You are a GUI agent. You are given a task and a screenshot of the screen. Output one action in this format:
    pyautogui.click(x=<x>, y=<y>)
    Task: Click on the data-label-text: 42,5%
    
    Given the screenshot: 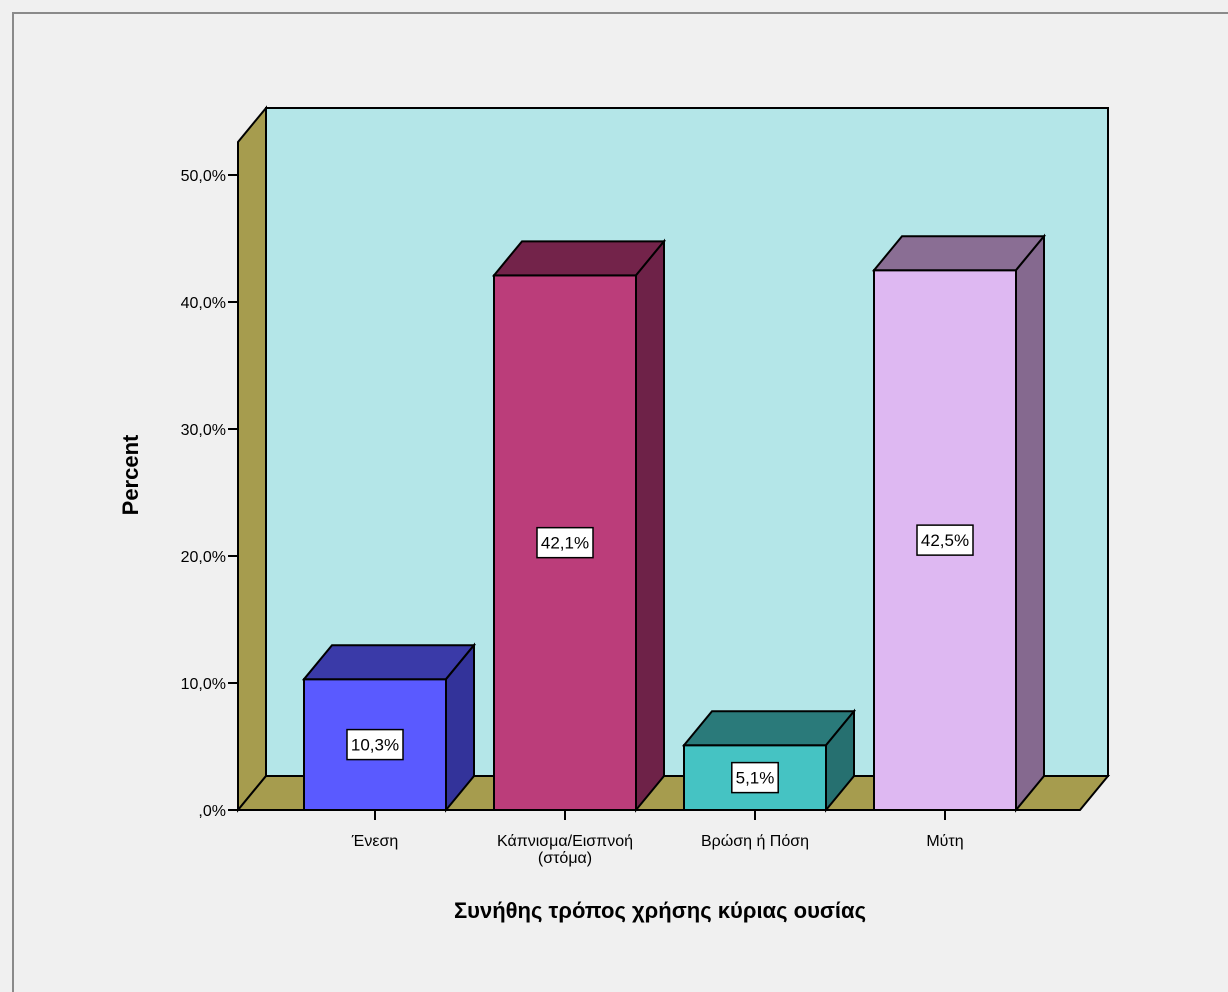 What is the action you would take?
    pyautogui.click(x=945, y=540)
    